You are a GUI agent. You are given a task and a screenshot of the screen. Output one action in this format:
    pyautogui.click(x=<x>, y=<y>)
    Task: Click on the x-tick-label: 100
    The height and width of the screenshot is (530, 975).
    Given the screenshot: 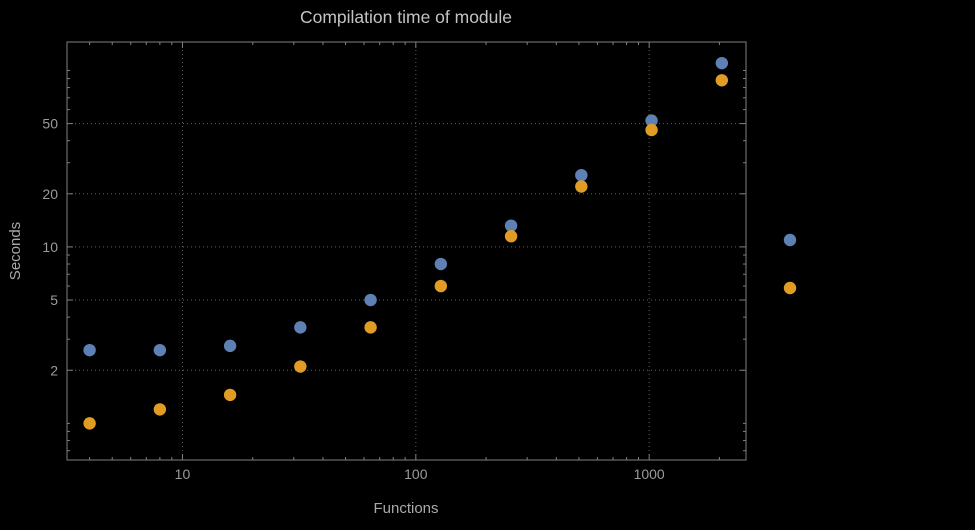 What is the action you would take?
    pyautogui.click(x=416, y=474)
    